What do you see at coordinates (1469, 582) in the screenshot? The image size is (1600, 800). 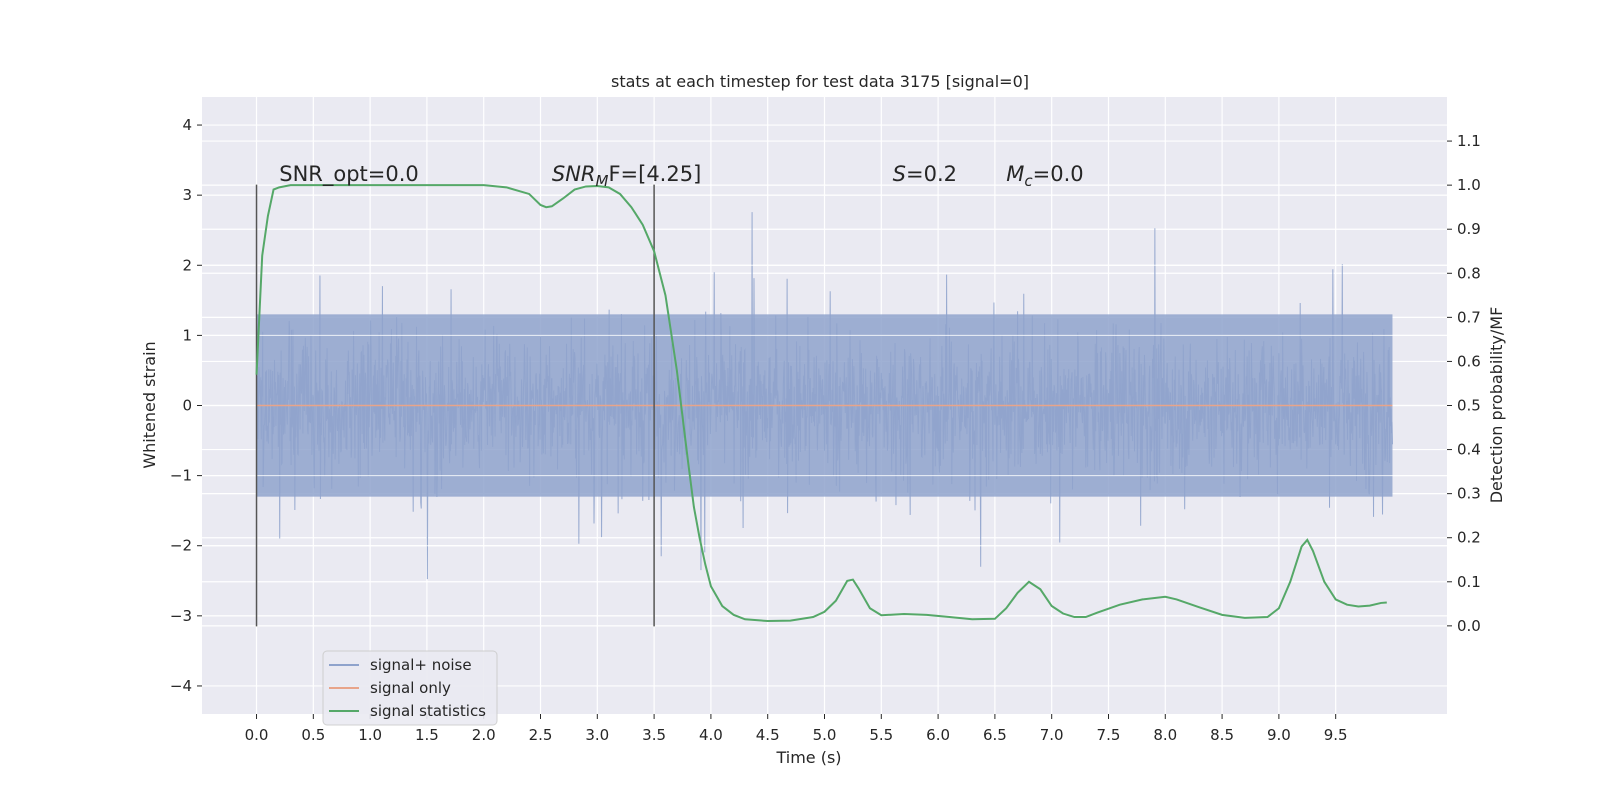 I see `y2-tick-label: 0.1` at bounding box center [1469, 582].